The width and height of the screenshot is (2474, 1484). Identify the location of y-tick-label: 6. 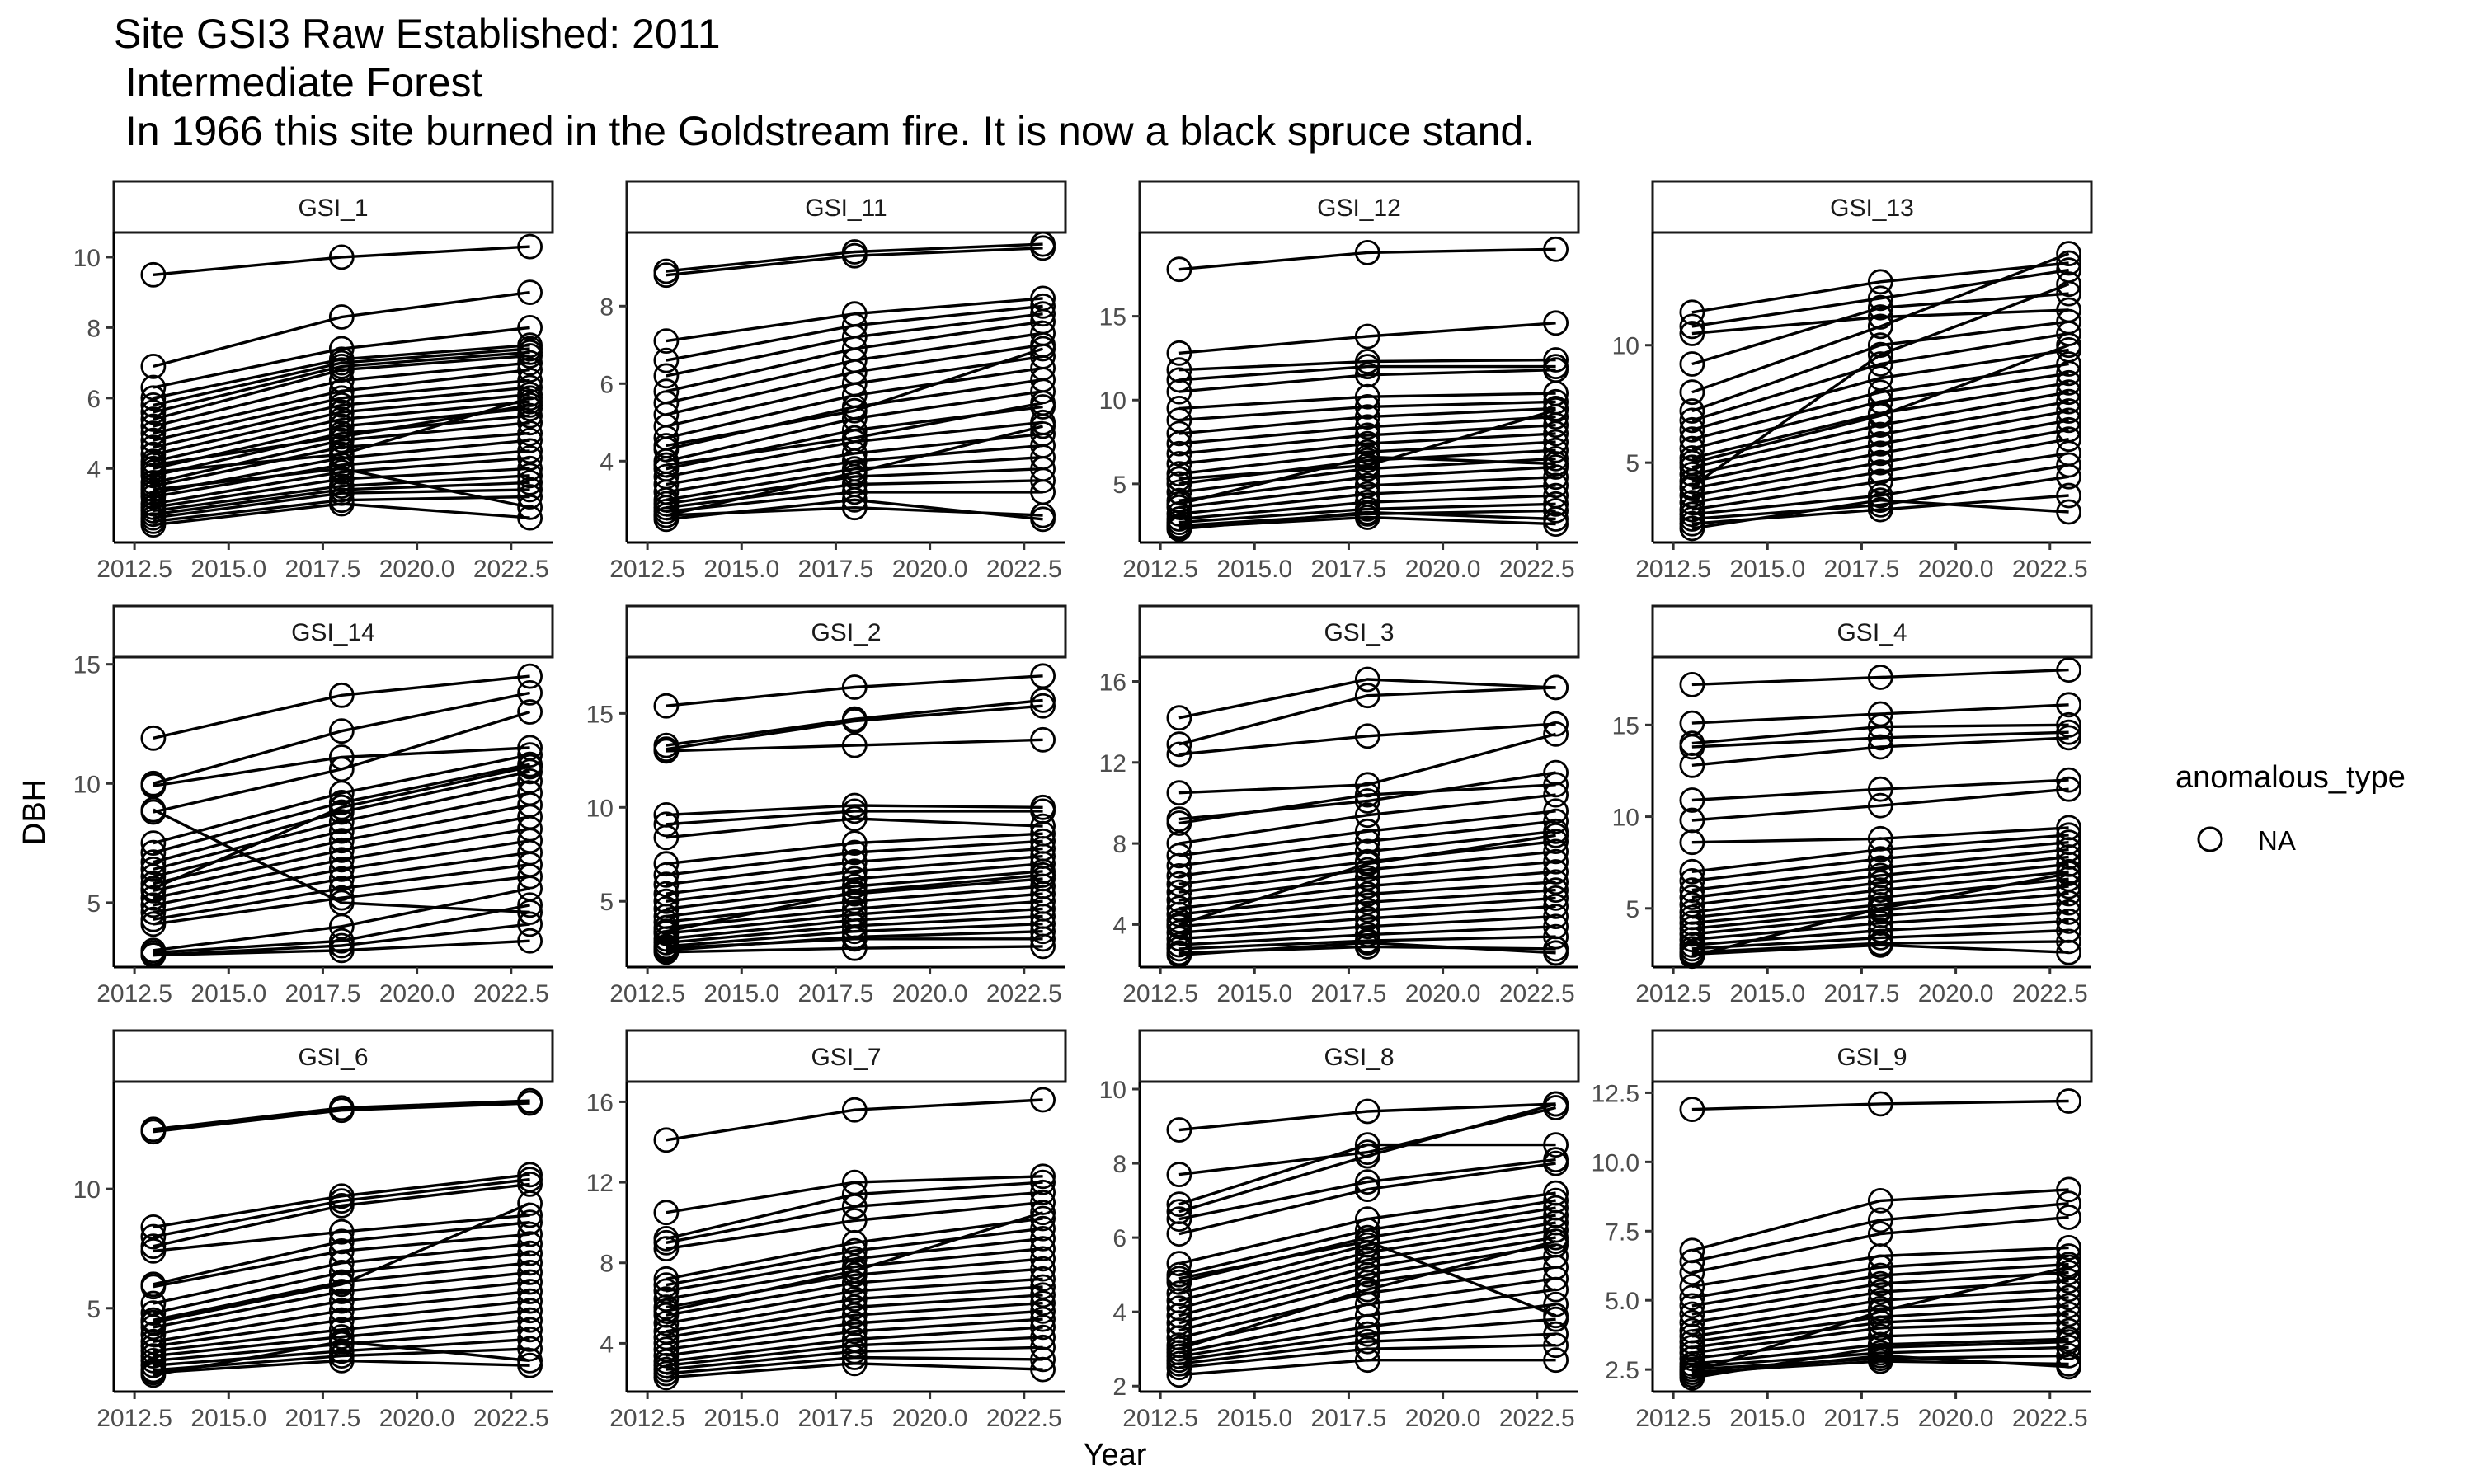
(1119, 1238).